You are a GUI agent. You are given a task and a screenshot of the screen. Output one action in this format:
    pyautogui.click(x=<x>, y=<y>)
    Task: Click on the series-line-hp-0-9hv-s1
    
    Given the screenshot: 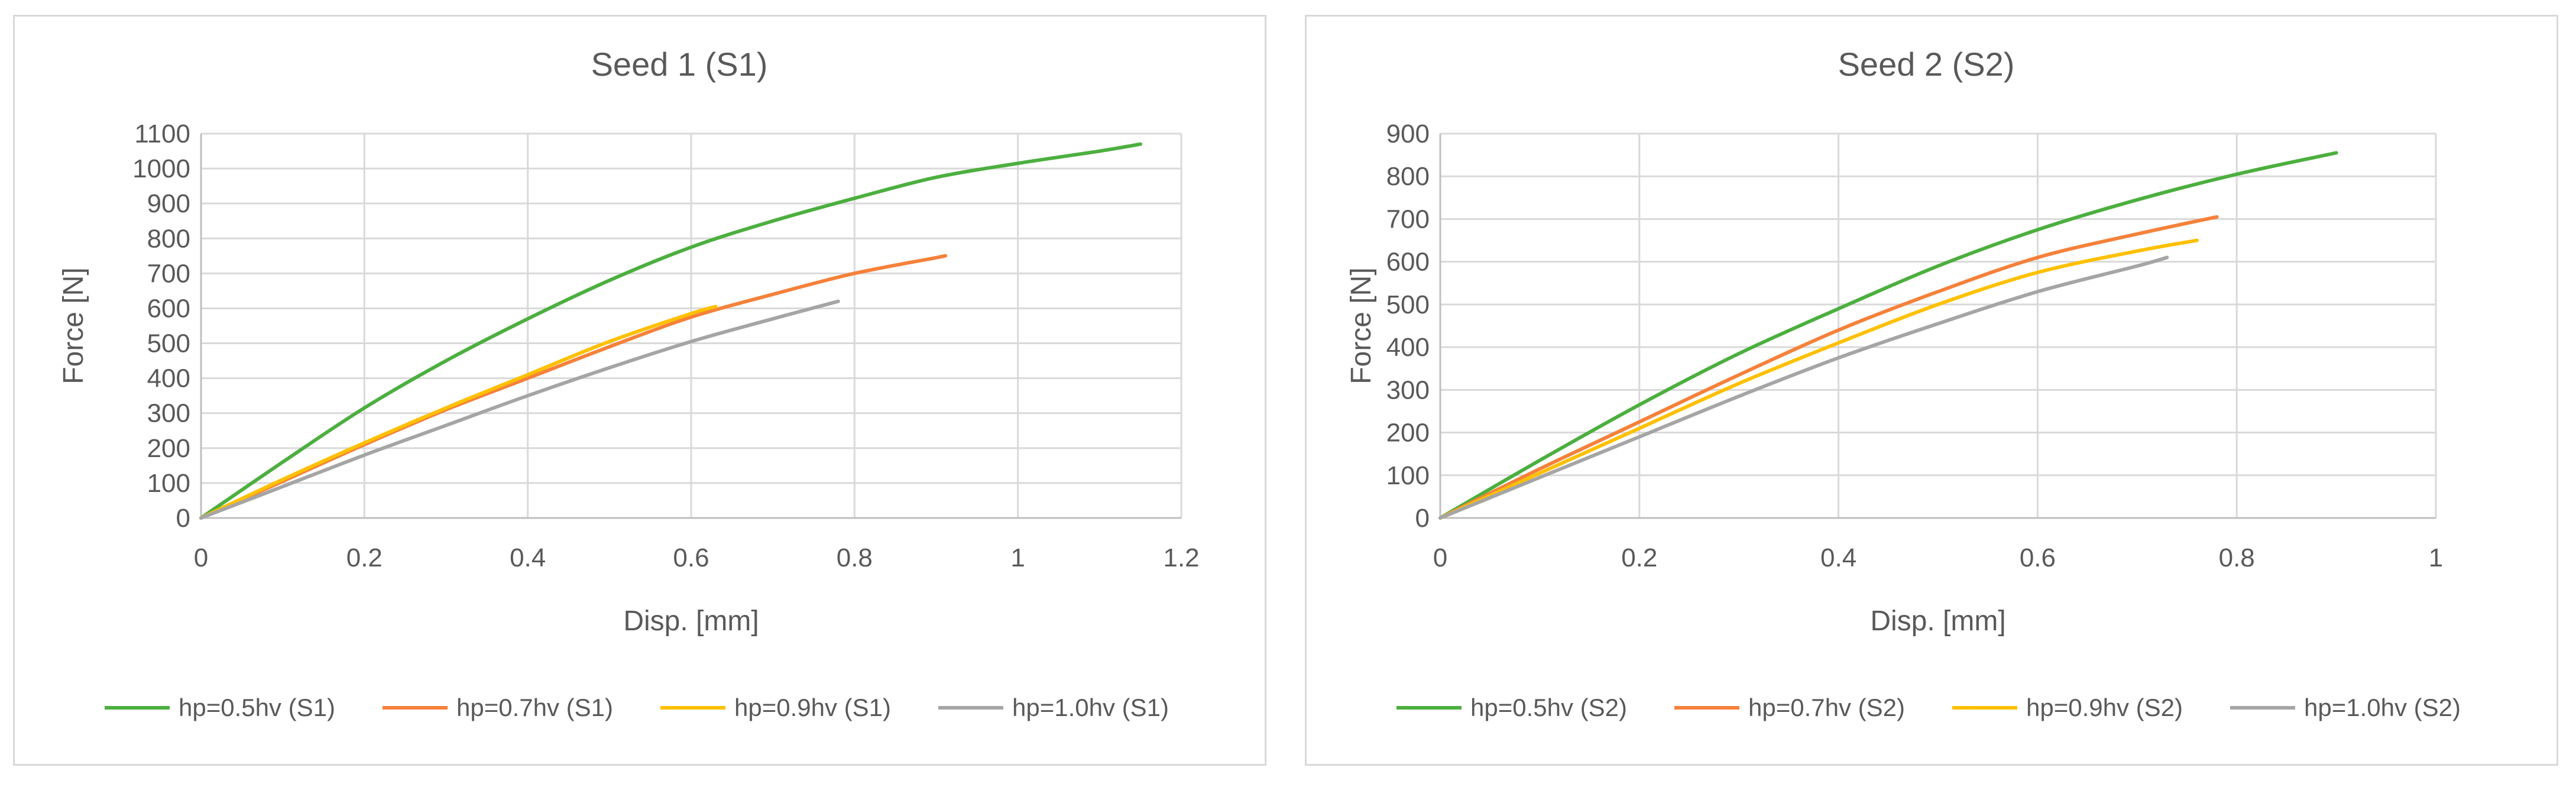 What is the action you would take?
    pyautogui.click(x=458, y=412)
    